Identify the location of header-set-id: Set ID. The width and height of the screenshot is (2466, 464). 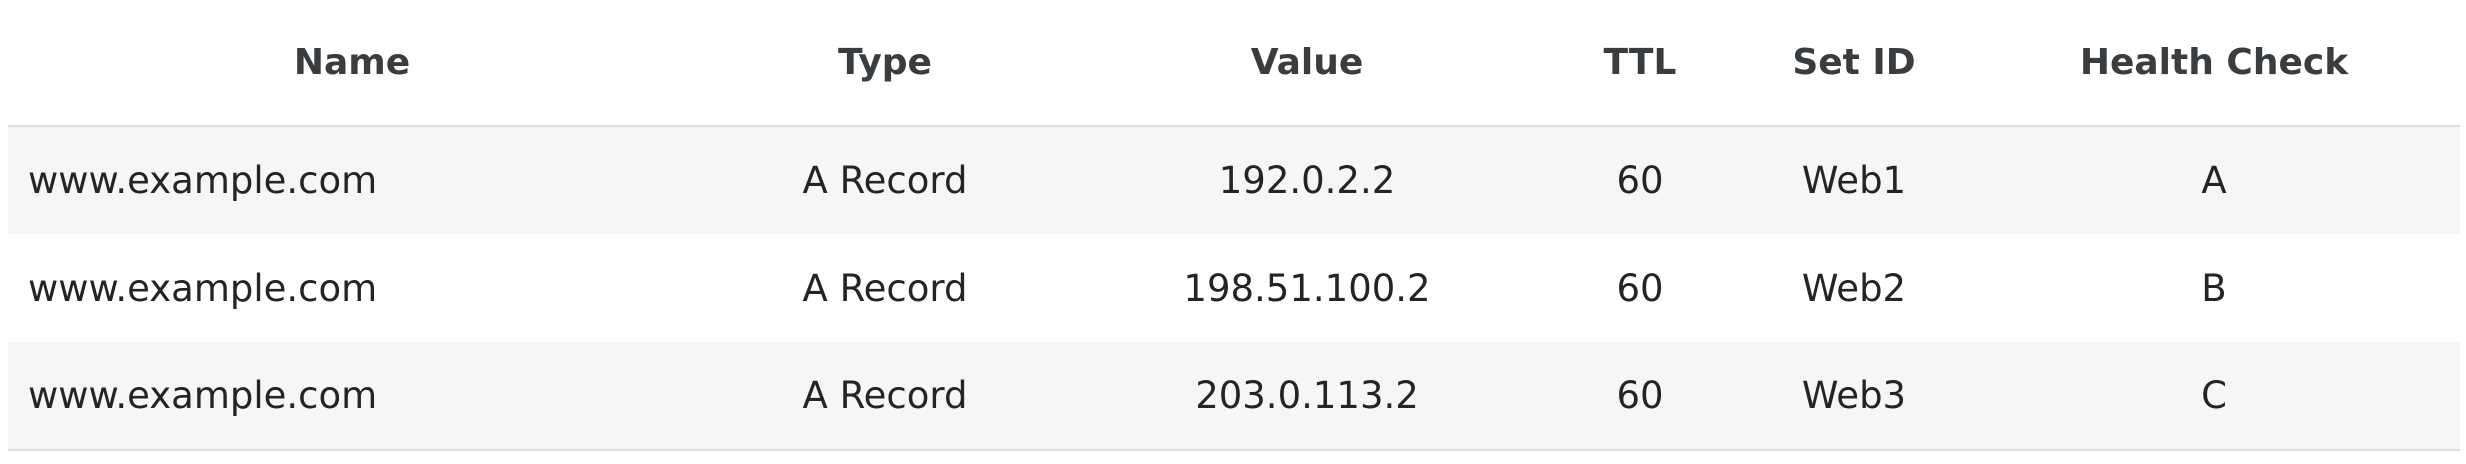
(1854, 62).